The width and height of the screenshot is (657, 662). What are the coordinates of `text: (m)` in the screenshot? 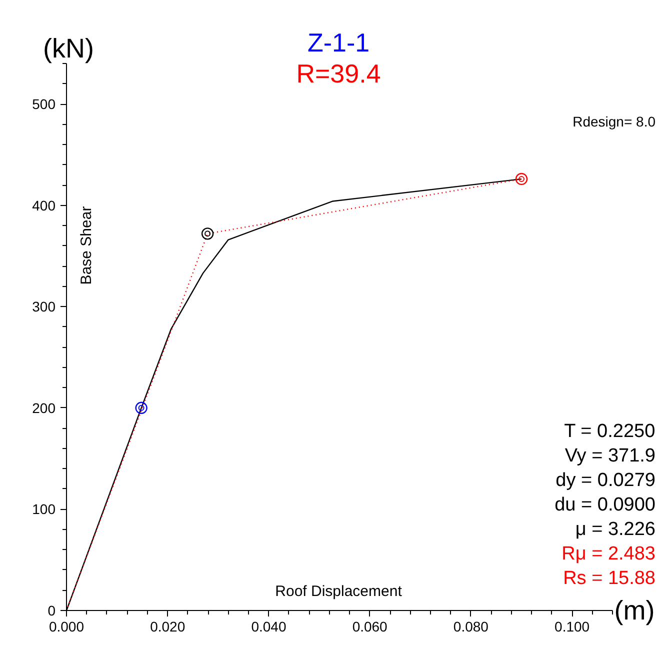 It's located at (634, 611).